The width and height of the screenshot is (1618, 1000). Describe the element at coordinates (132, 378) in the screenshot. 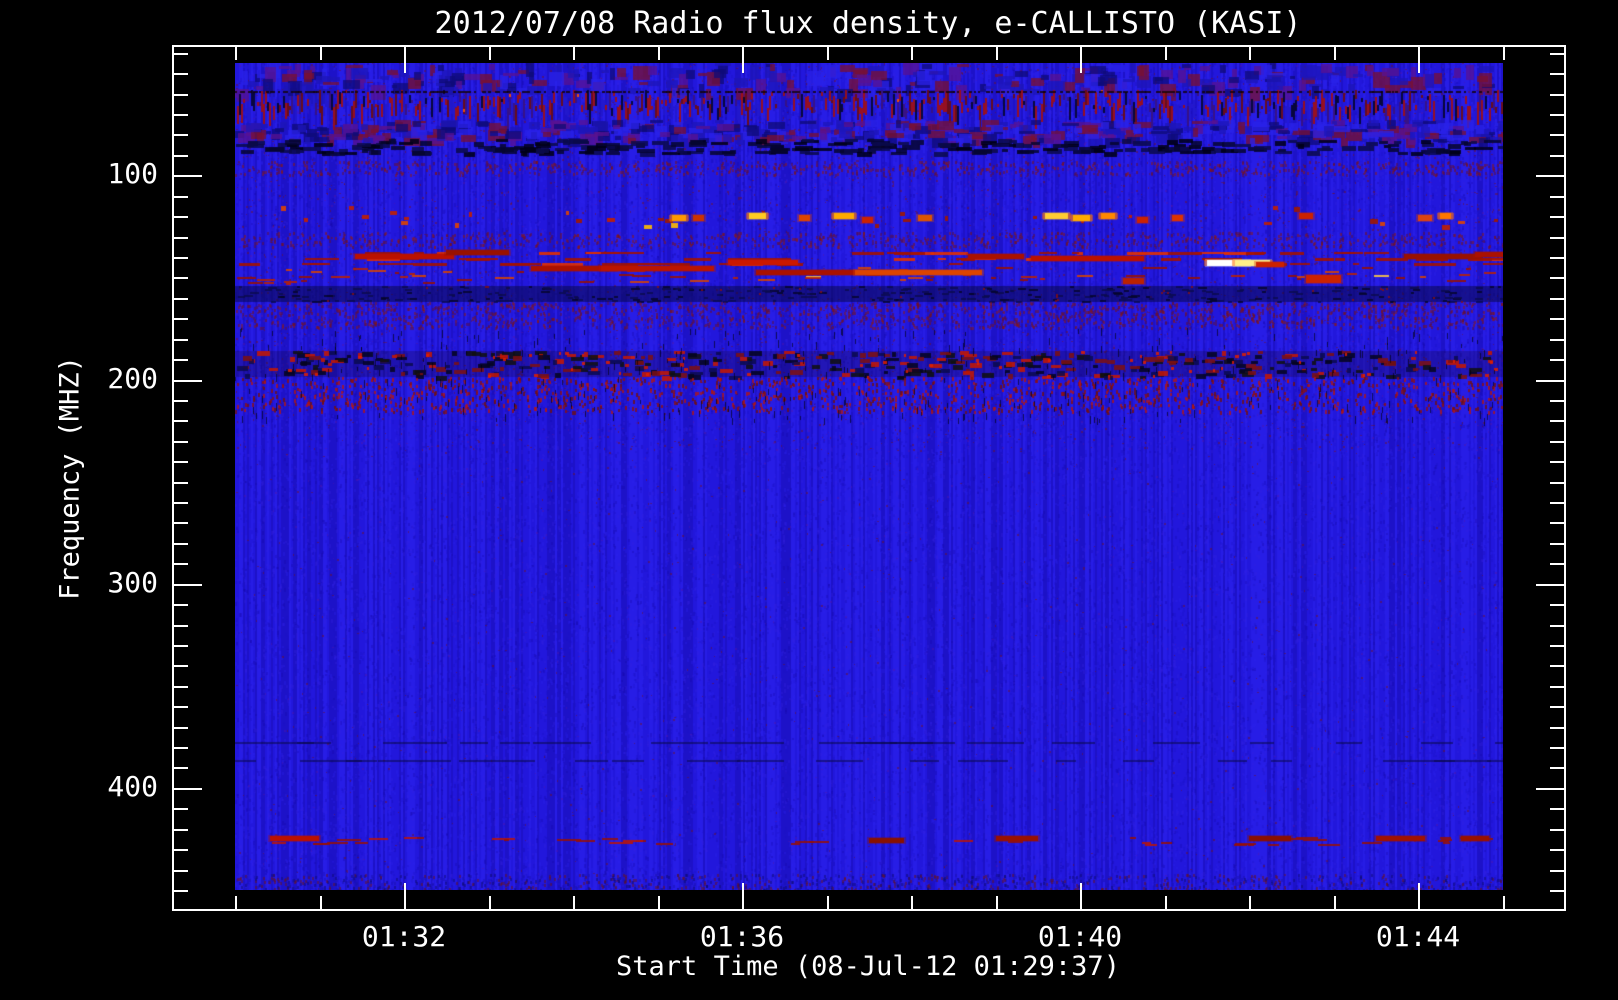

I see `y-tick-label: 200` at that location.